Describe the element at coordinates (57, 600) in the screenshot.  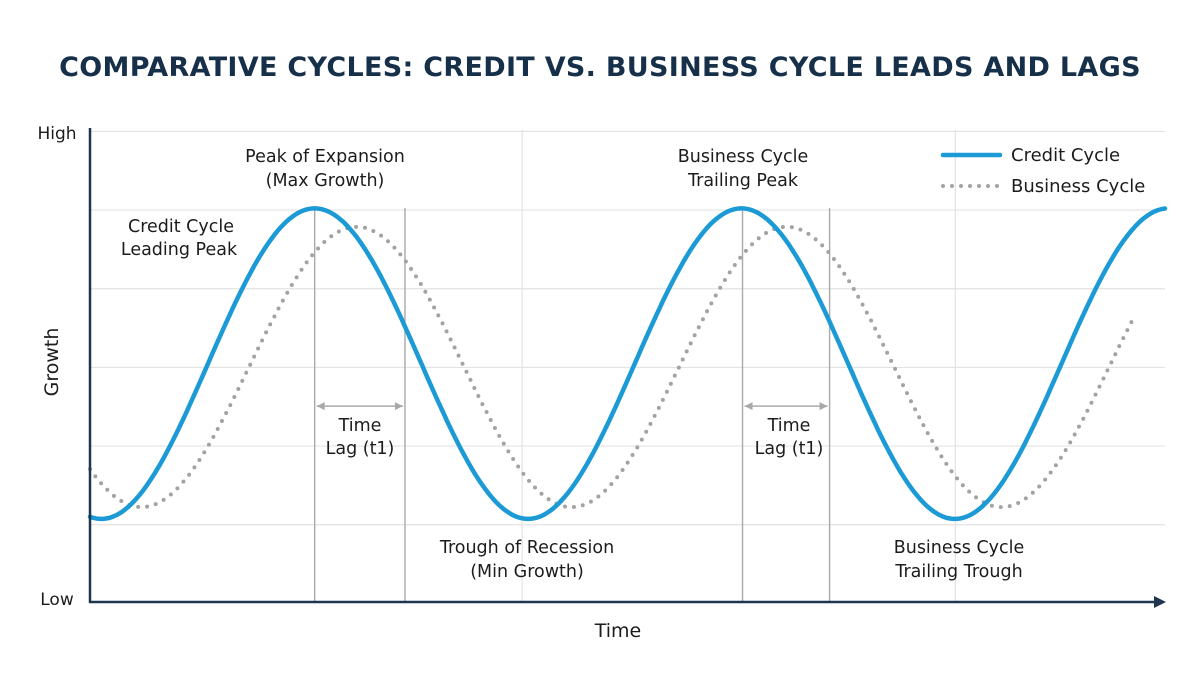
I see `y-tick-low: Low` at that location.